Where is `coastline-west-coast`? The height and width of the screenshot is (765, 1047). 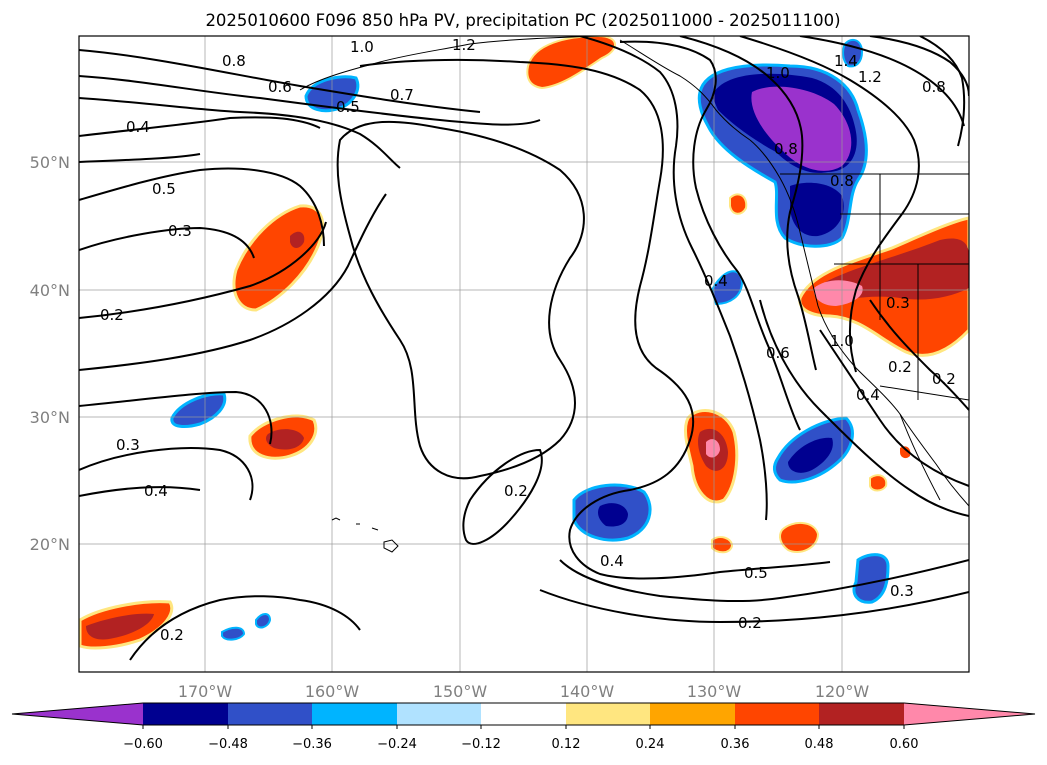
coastline-west-coast is located at coordinates (859, 323).